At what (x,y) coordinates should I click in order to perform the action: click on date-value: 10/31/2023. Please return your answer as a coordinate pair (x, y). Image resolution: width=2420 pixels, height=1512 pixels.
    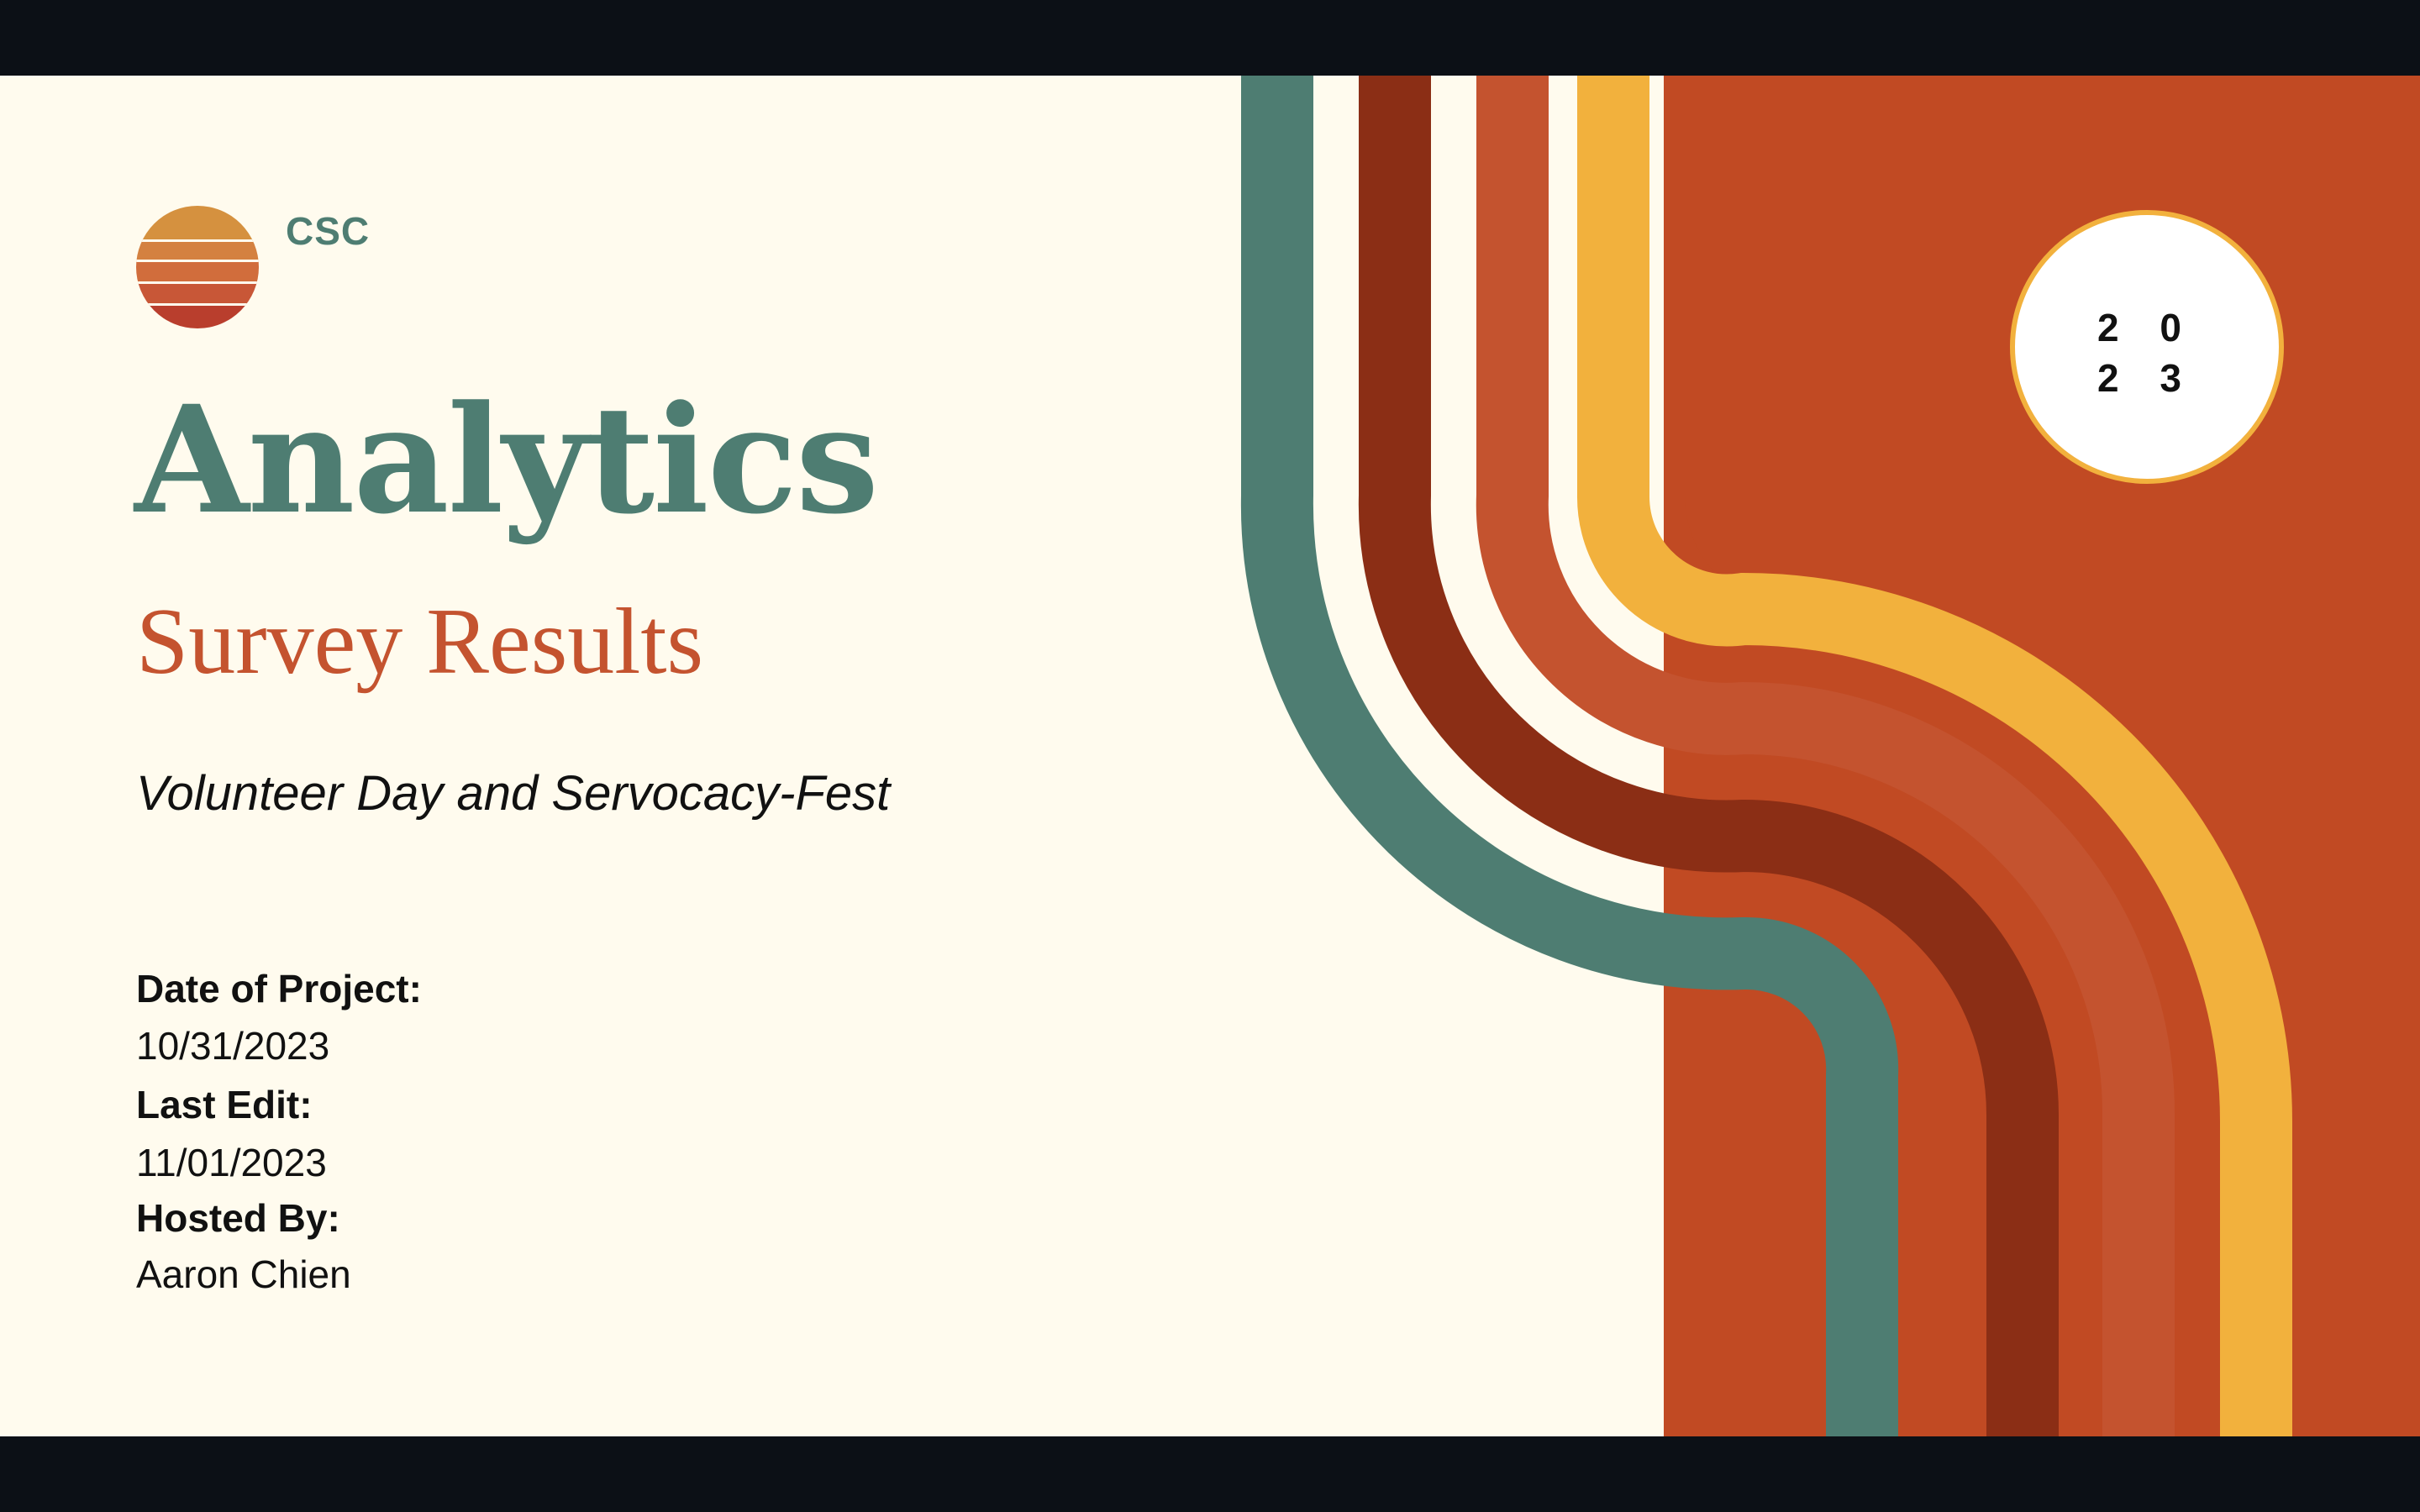
    Looking at the image, I should click on (233, 1046).